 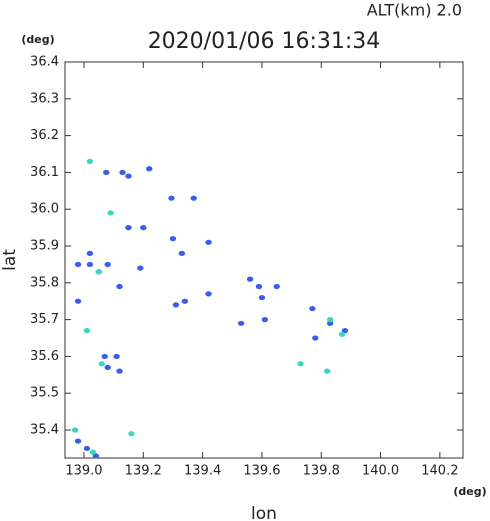 I want to click on x-axis-label: lon, so click(x=264, y=512).